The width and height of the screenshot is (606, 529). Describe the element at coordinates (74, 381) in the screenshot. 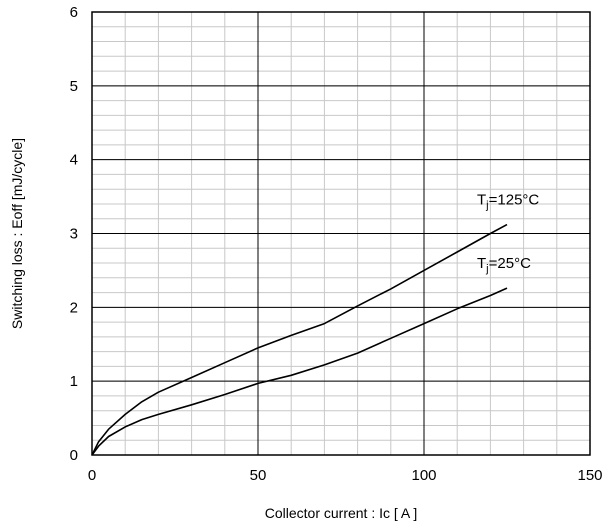

I see `y-tick-label: 1` at that location.